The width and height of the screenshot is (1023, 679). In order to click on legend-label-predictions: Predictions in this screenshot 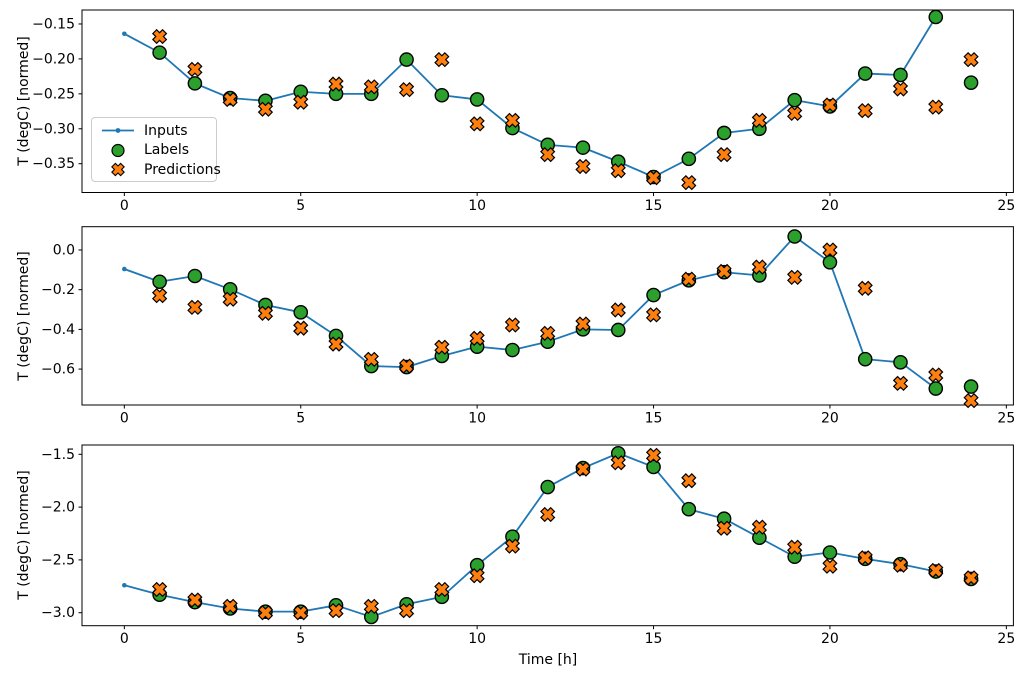, I will do `click(182, 169)`.